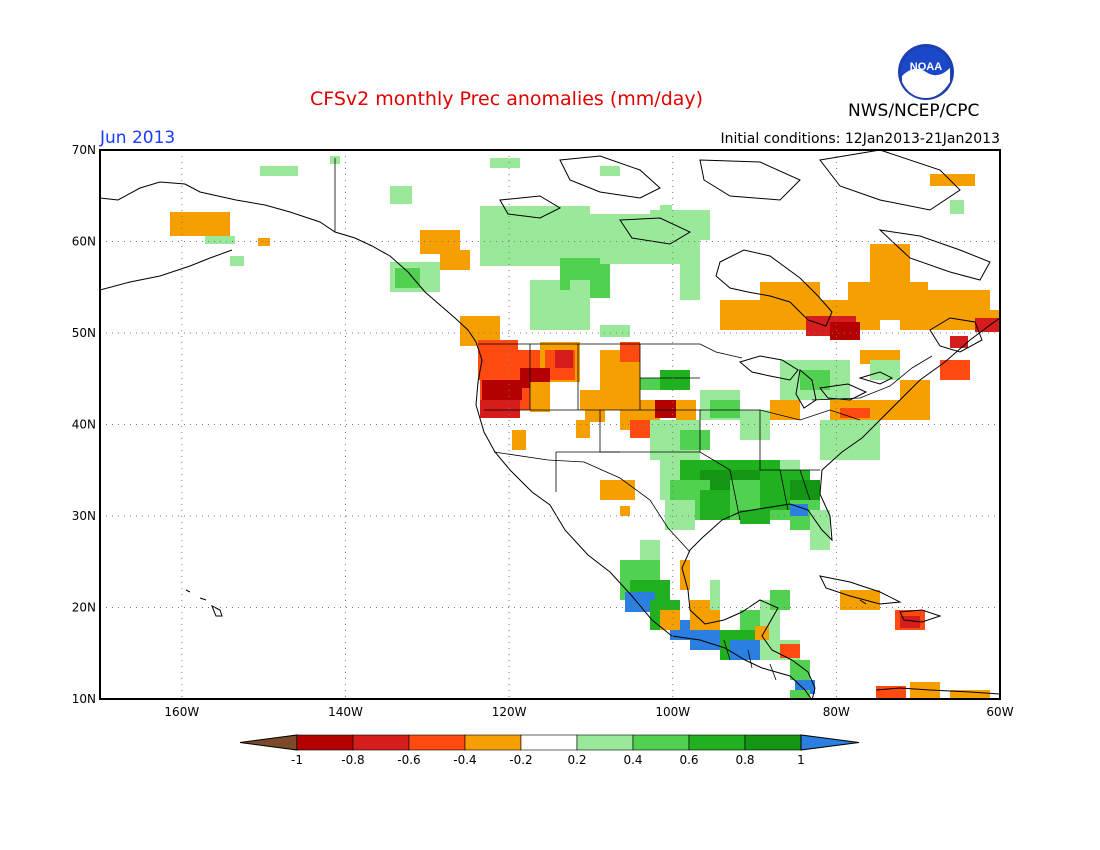 This screenshot has height=850, width=1100. Describe the element at coordinates (830, 742) in the screenshot. I see `legend-arrow-high` at that location.